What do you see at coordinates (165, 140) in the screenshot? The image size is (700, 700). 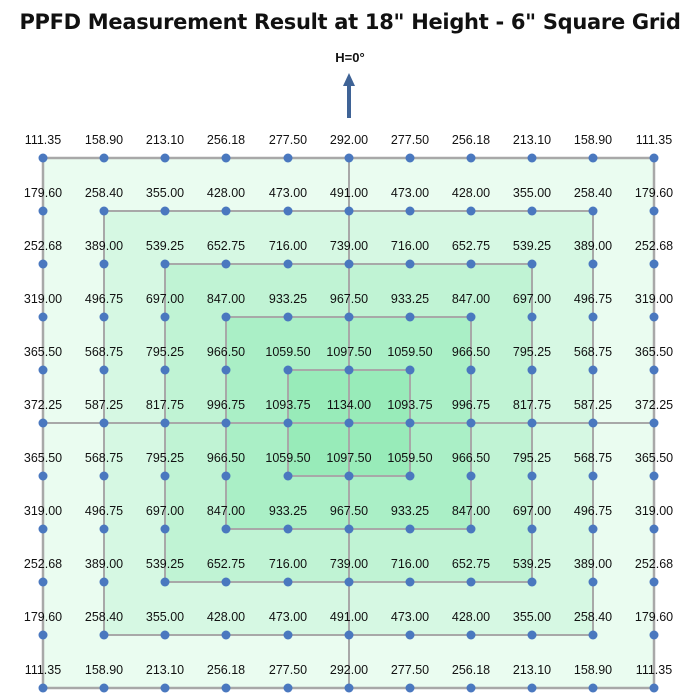 I see `measurement-value: 213.10` at bounding box center [165, 140].